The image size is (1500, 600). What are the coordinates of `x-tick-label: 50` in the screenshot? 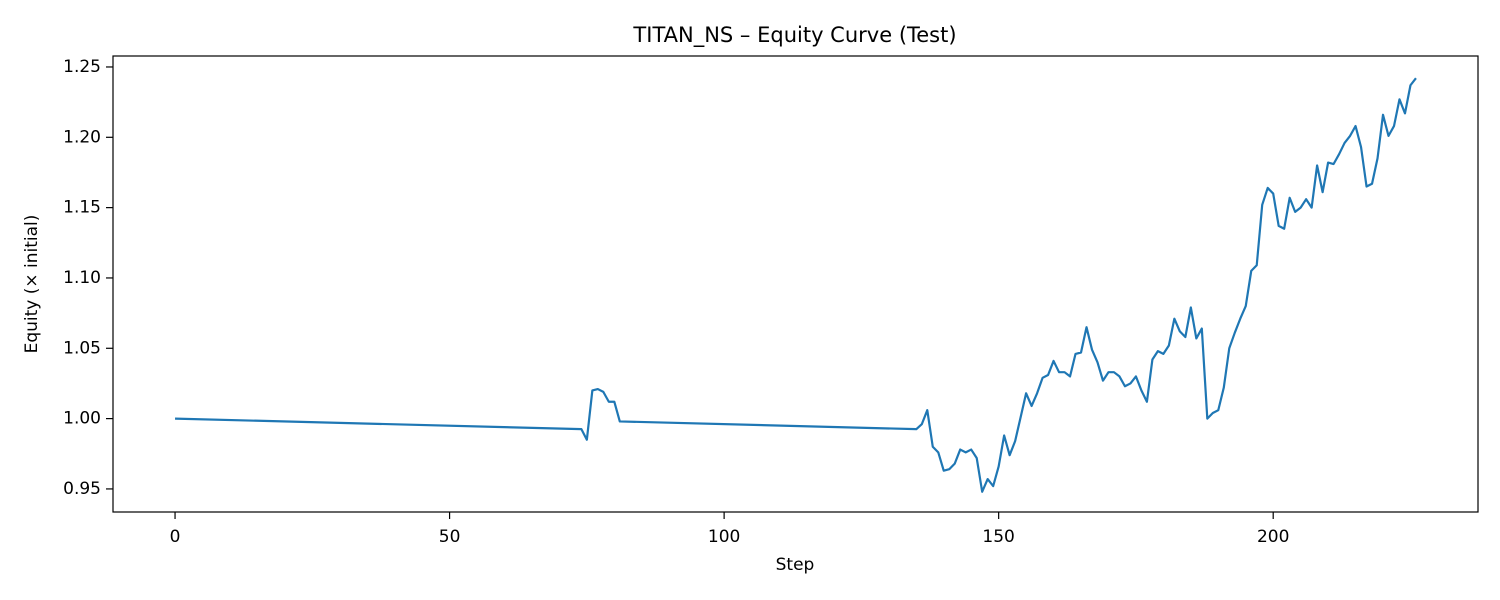 It's located at (450, 537).